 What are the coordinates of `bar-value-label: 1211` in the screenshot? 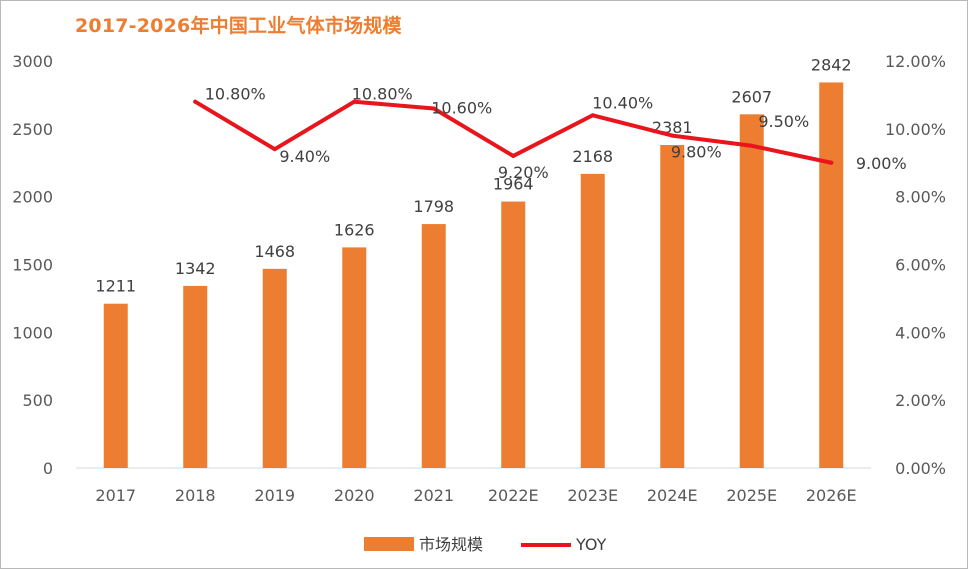 It's located at (115, 286).